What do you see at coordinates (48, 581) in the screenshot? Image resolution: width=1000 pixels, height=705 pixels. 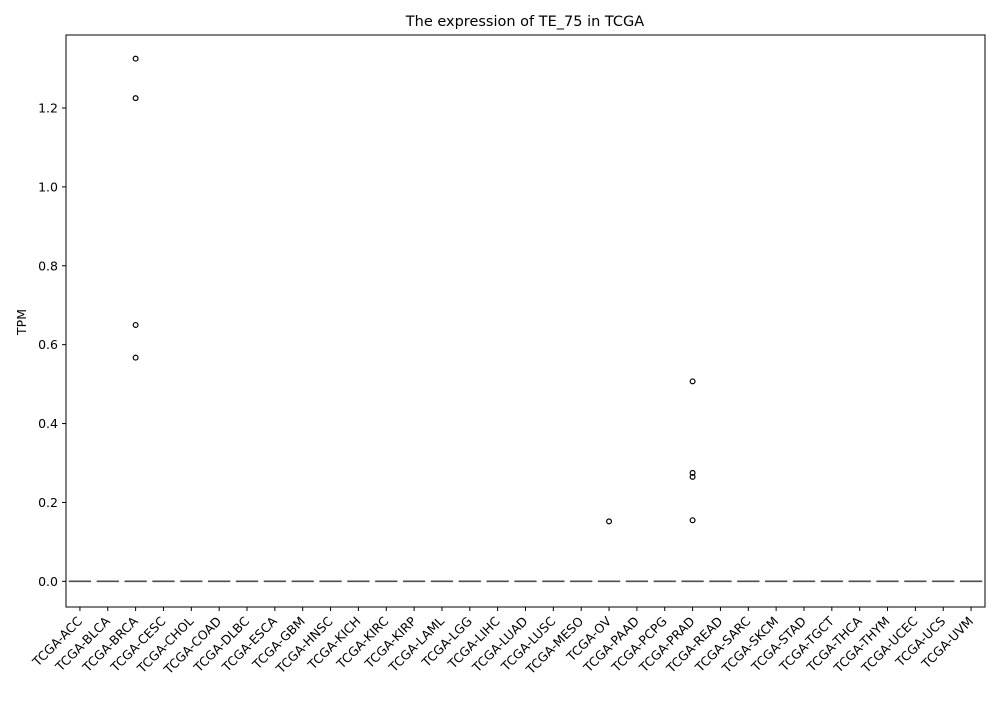 I see `y-tick-label: 0.0` at bounding box center [48, 581].